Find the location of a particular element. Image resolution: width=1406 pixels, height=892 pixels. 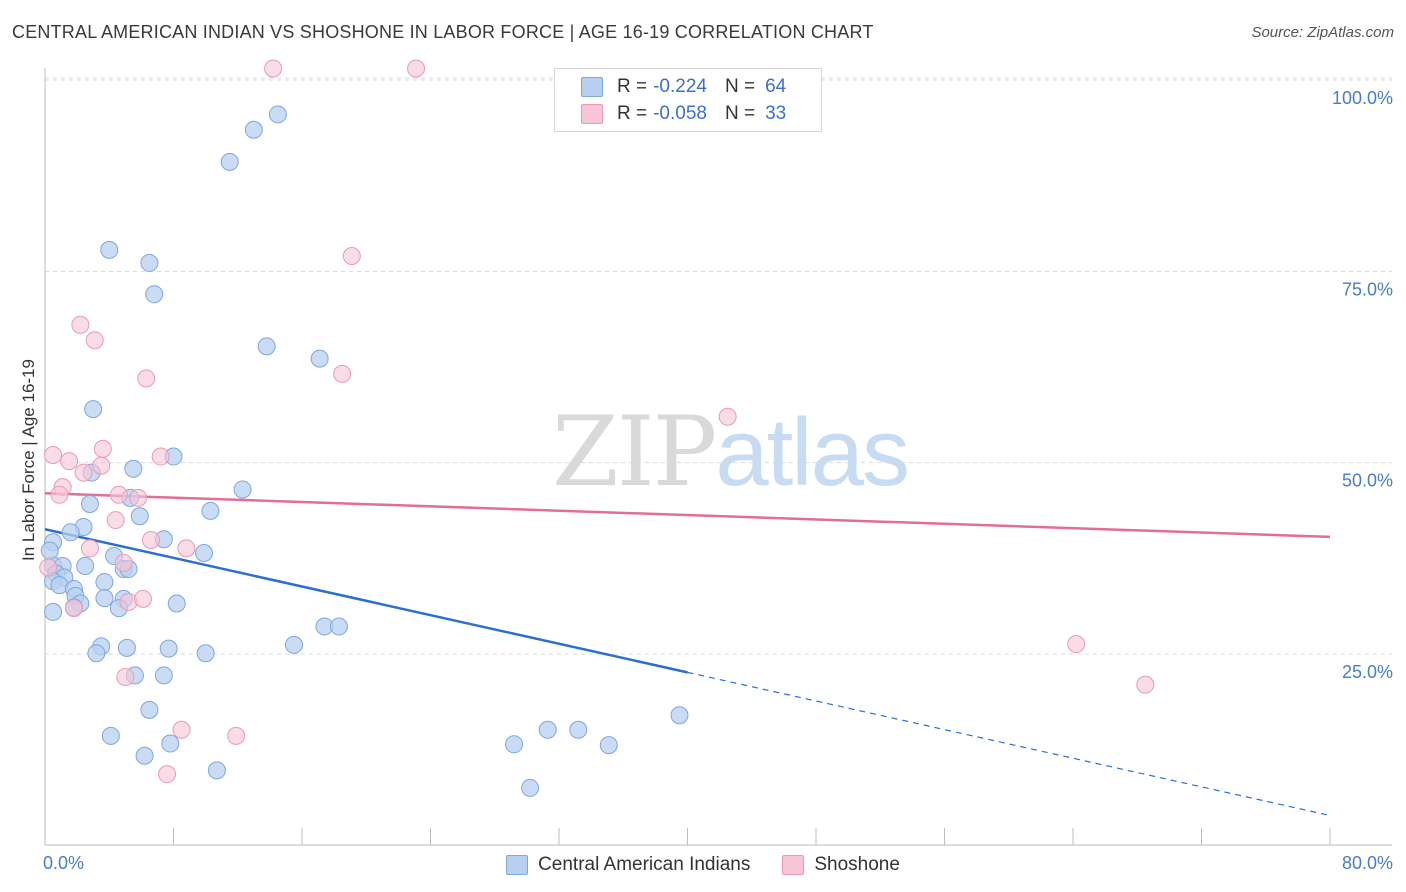

legend-swatch-pink is located at coordinates (592, 114).